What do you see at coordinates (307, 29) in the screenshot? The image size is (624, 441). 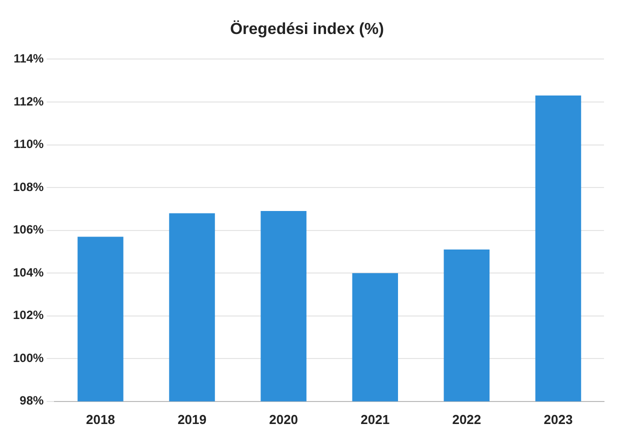 I see `chart-title: Öregedési index (%)` at bounding box center [307, 29].